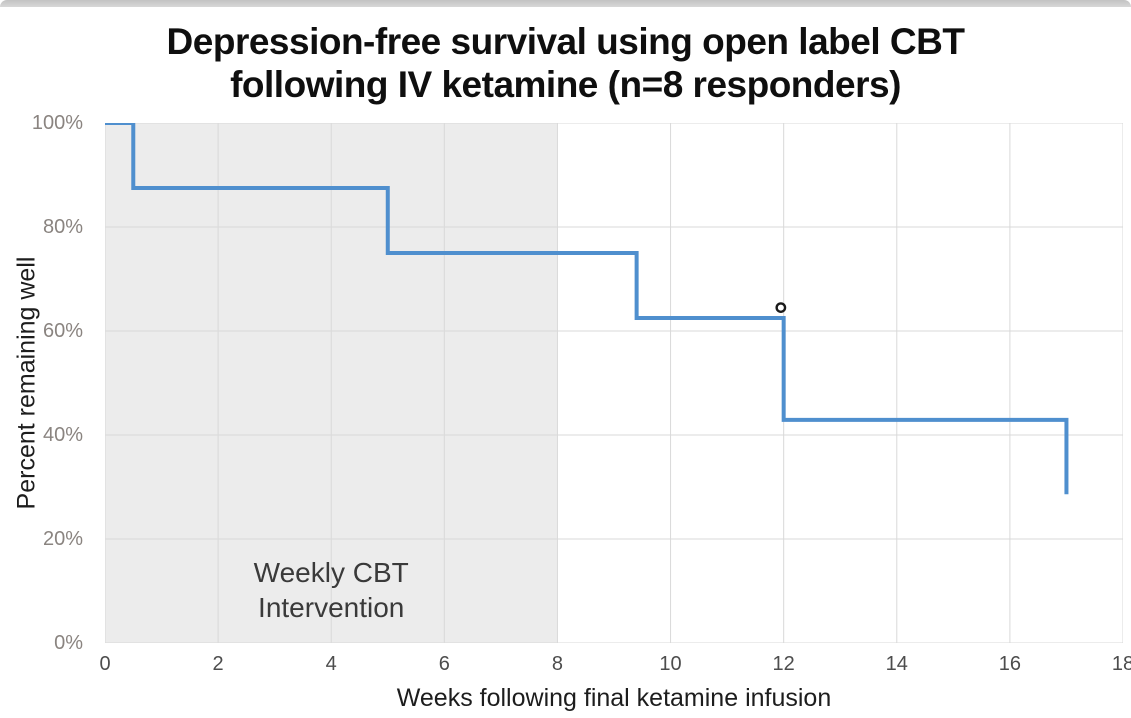 This screenshot has width=1131, height=718. Describe the element at coordinates (105, 664) in the screenshot. I see `x-tick-label: 0` at that location.